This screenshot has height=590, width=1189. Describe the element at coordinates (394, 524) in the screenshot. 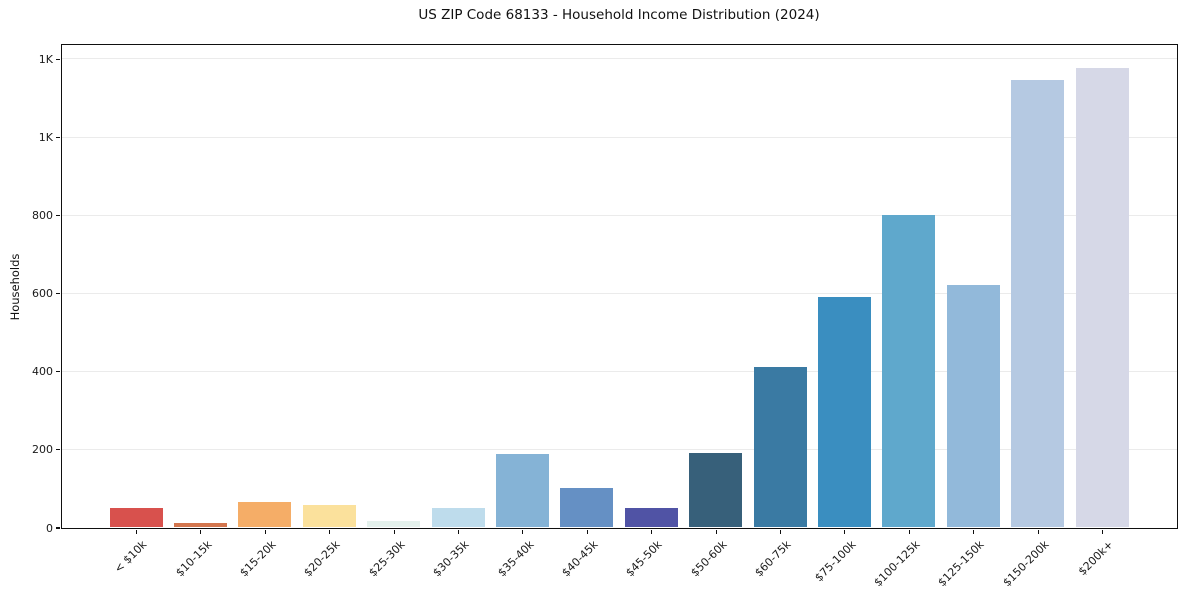

I see `bar-$25-30k` at that location.